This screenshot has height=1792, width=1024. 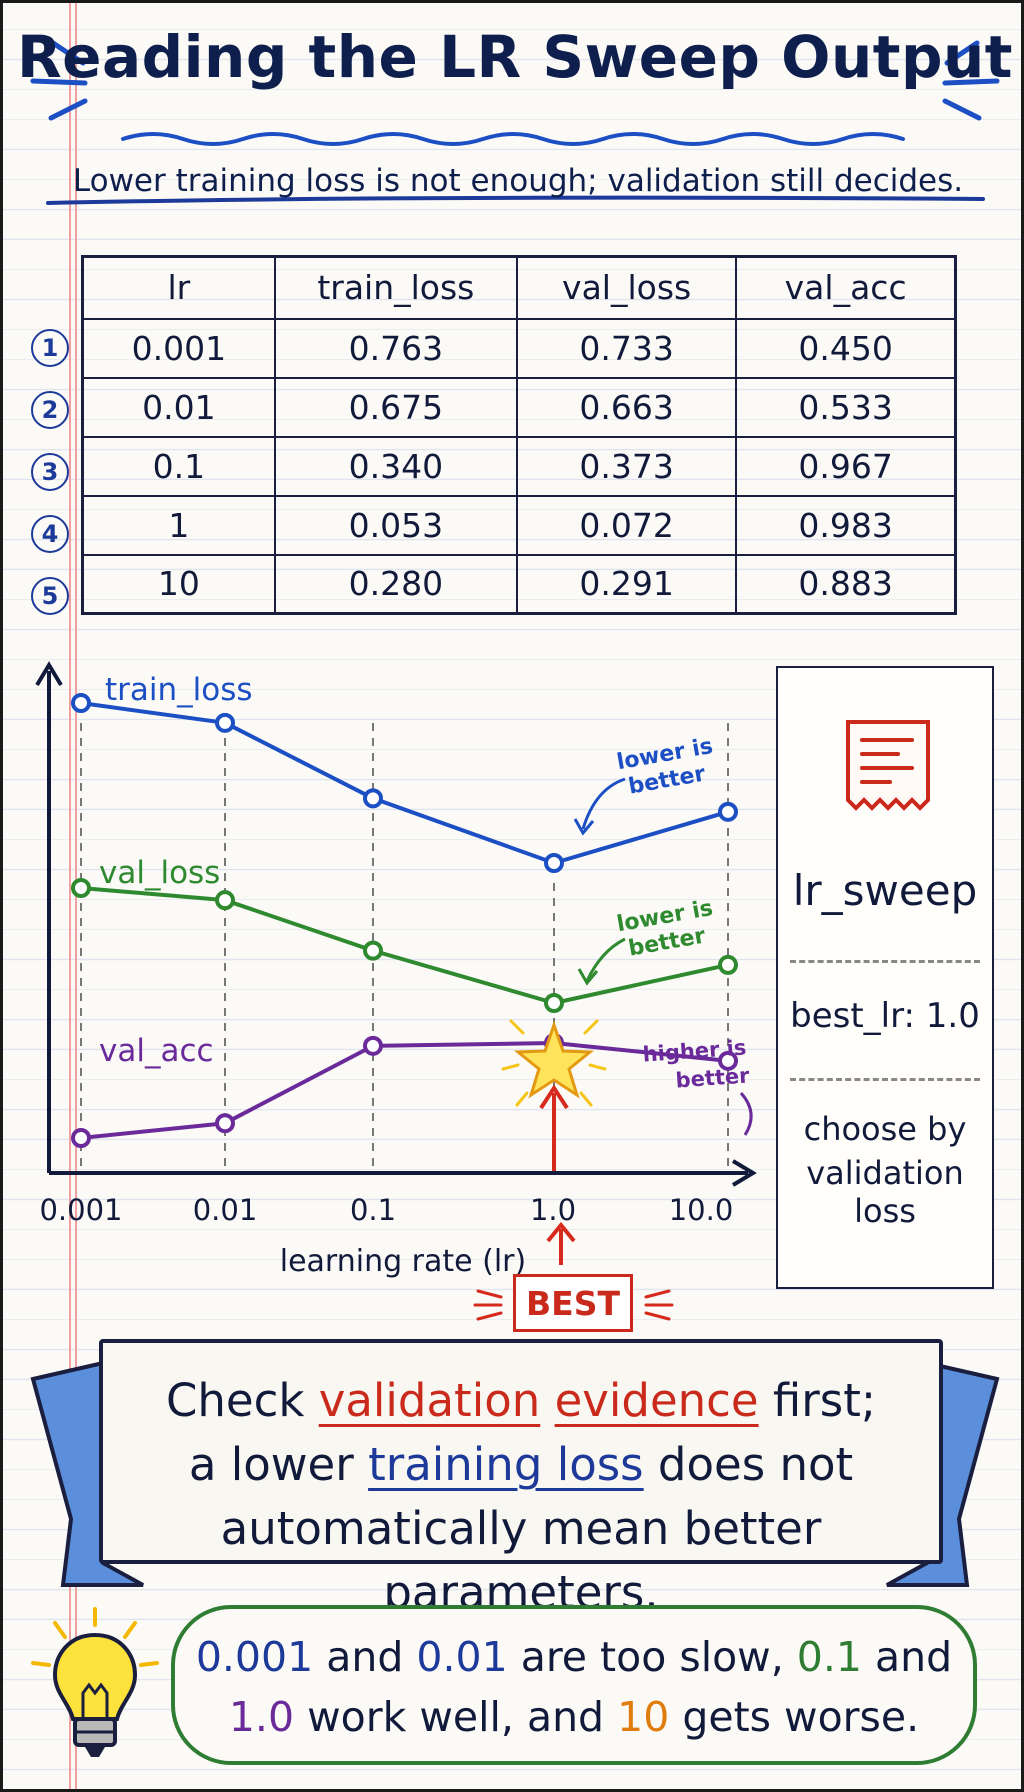 I want to click on cell-val-loss: 0.733, so click(x=626, y=348).